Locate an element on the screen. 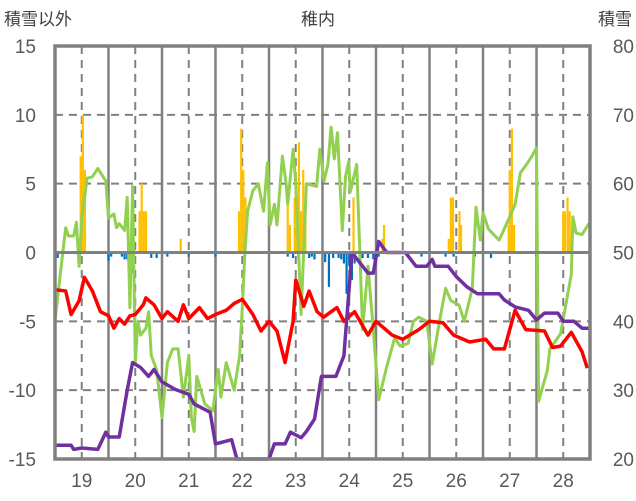 Image resolution: width=636 pixels, height=501 pixels. x-tick-label: 24 is located at coordinates (350, 481).